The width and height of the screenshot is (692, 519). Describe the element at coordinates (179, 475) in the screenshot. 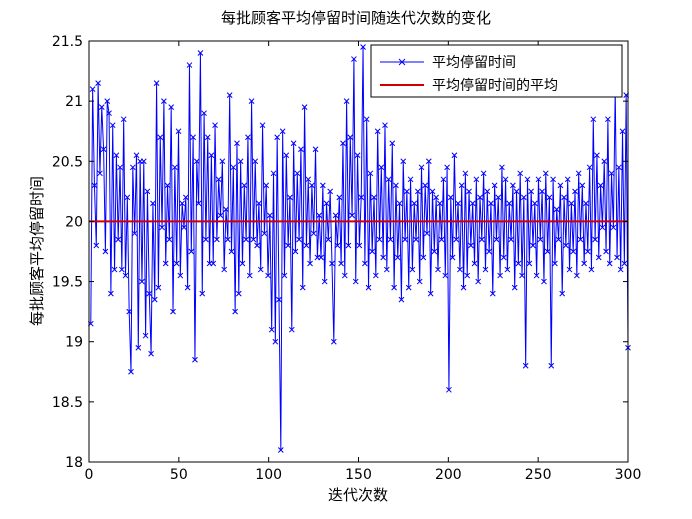

I see `x-tick-label: 50` at that location.